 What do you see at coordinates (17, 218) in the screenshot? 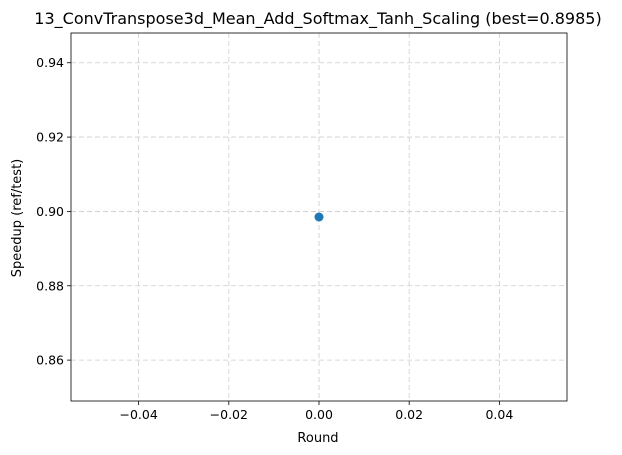
I see `y-axis-label: Speedup (ref/test)` at bounding box center [17, 218].